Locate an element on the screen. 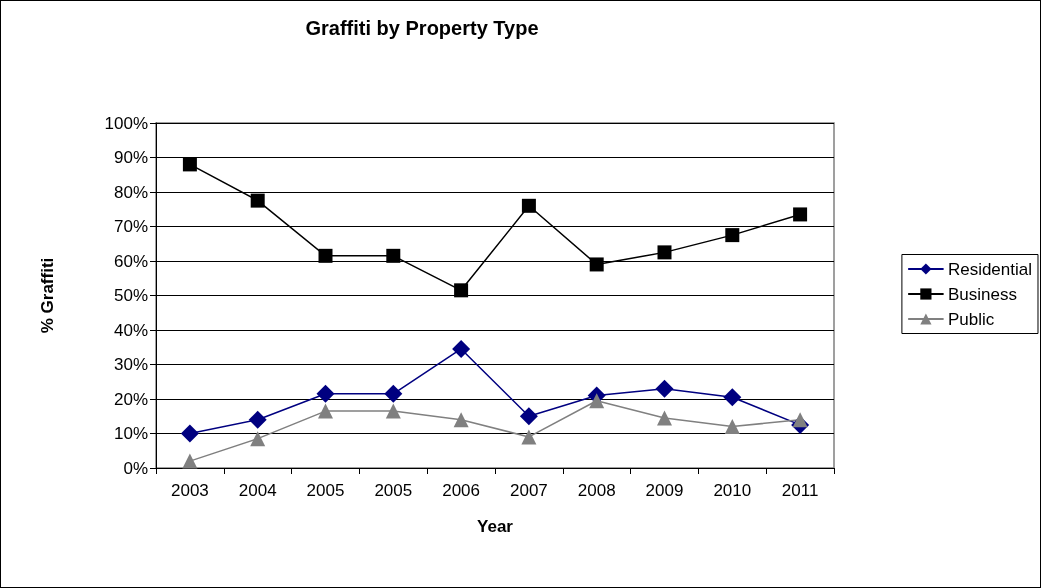 This screenshot has height=588, width=1041. x-tick-label: 2011 is located at coordinates (800, 490).